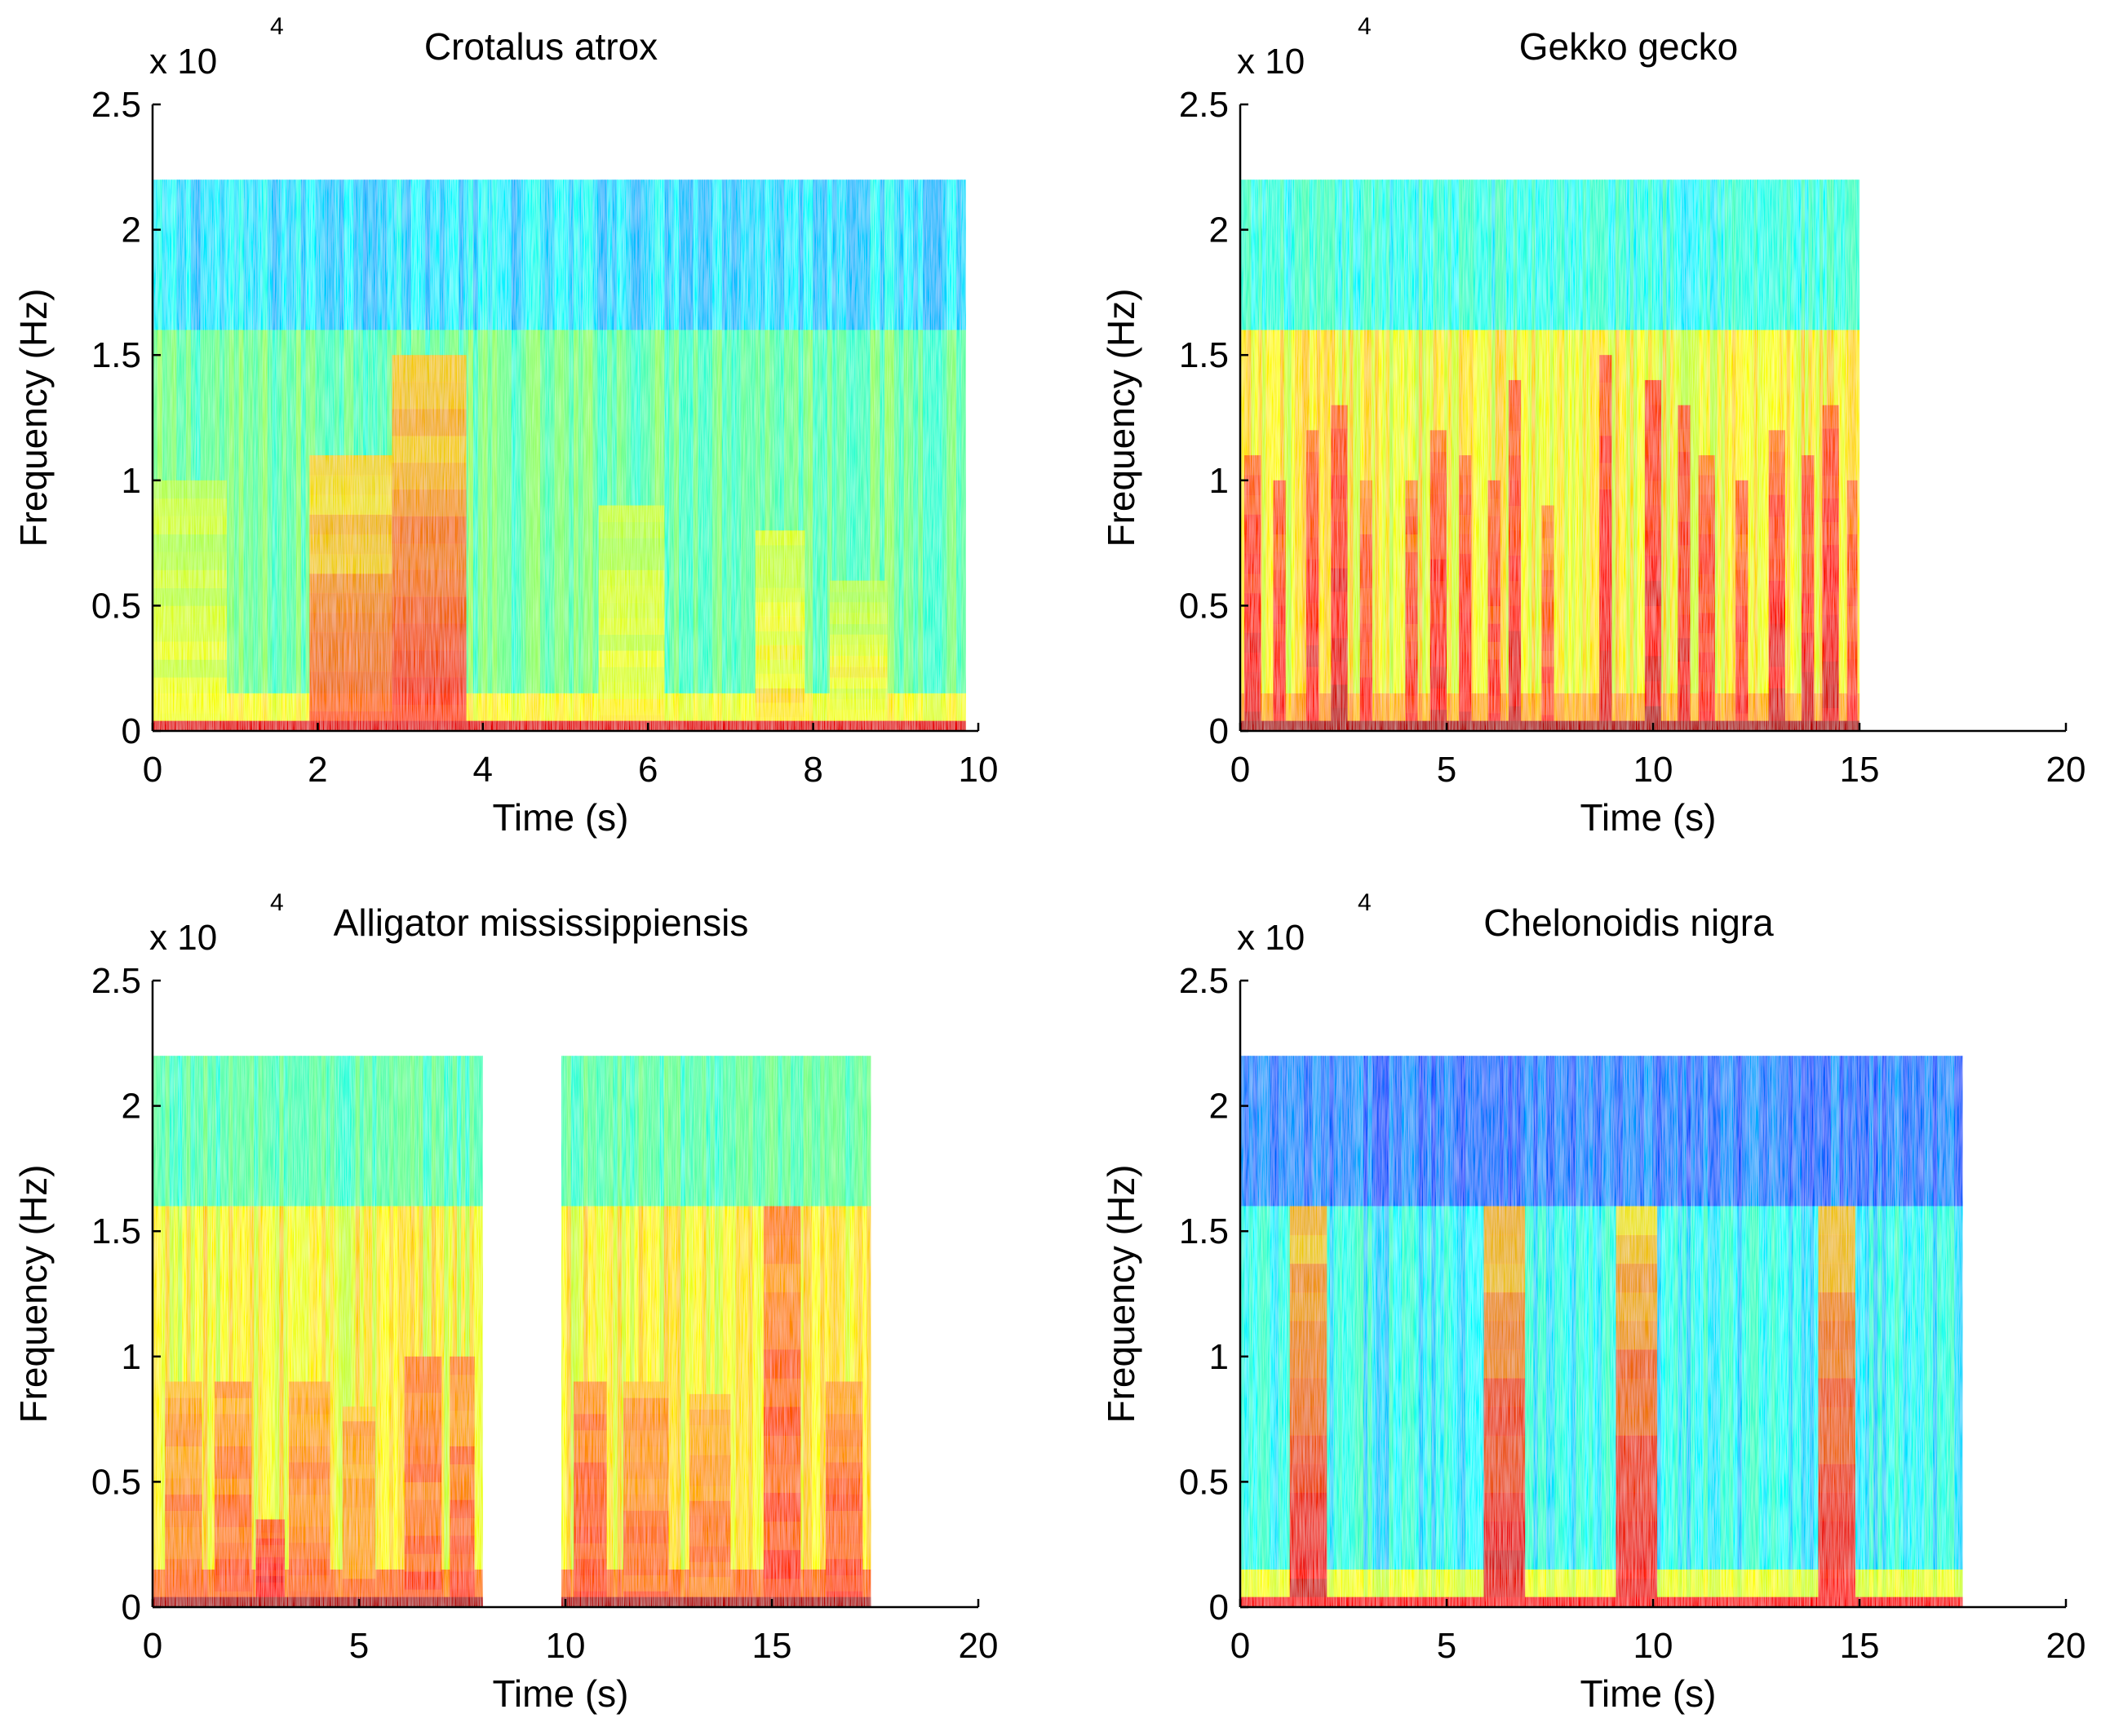 Image resolution: width=2101 pixels, height=1736 pixels. I want to click on y-tick-label: 1, so click(1219, 481).